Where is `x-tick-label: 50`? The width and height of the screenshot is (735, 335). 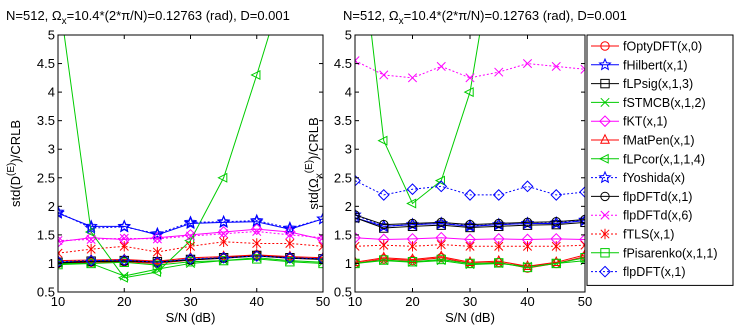 x-tick-label: 50 is located at coordinates (585, 301).